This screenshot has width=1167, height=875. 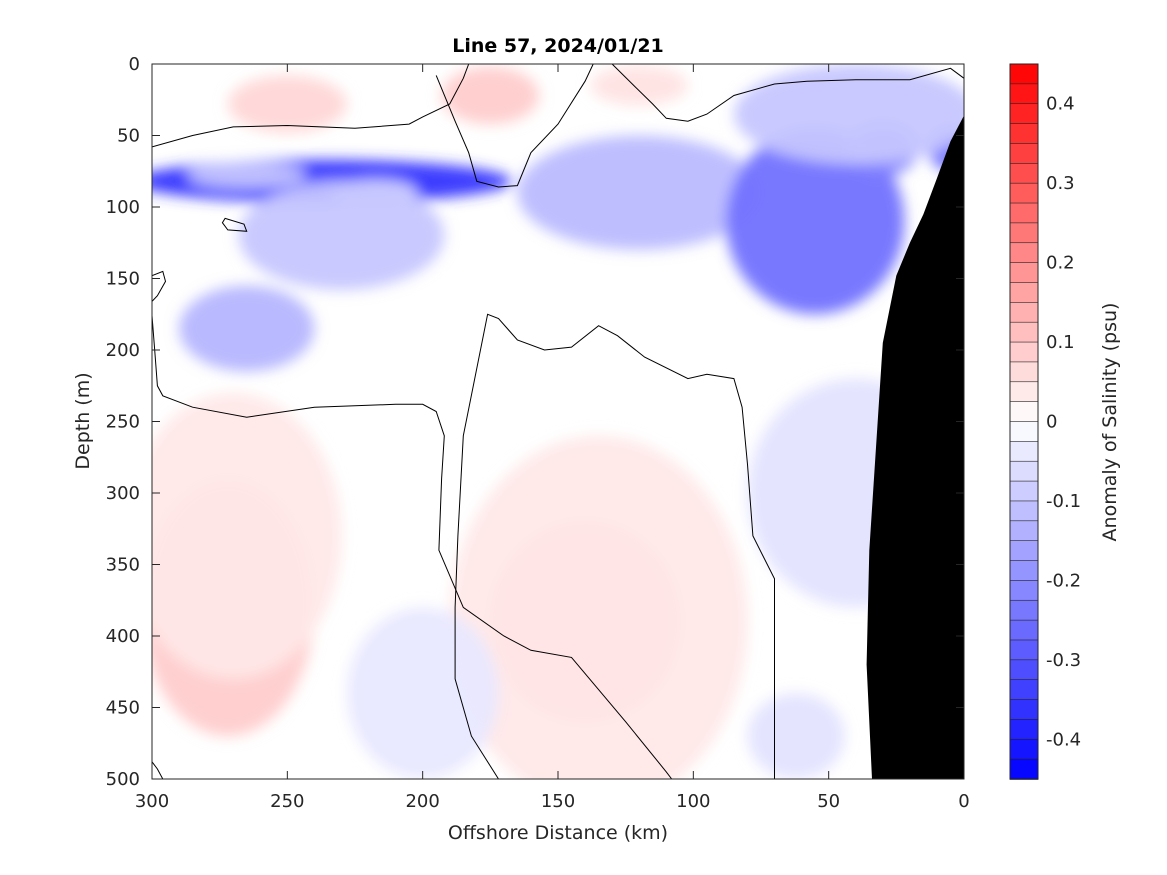 I want to click on colorbar-tick-label: 0.2, so click(x=1060, y=263).